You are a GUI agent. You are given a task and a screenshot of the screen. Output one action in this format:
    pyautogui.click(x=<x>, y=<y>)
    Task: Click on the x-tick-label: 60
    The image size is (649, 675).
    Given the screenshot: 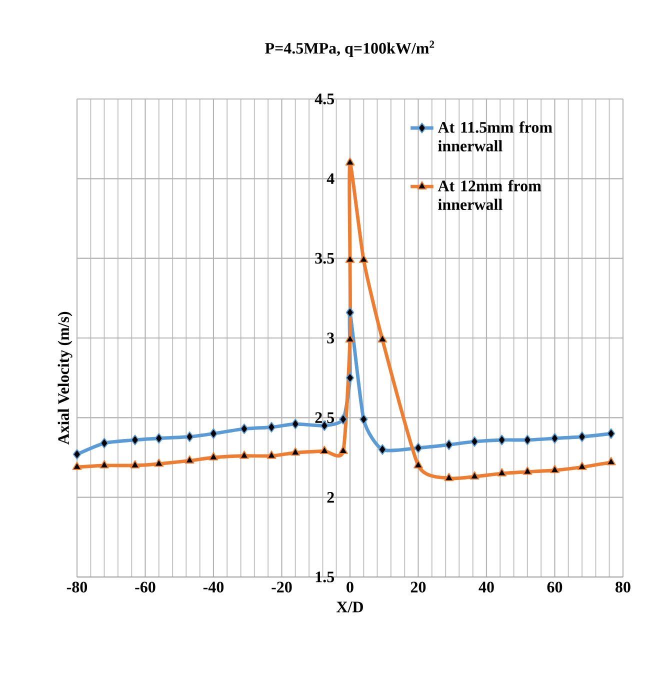 What is the action you would take?
    pyautogui.click(x=554, y=587)
    